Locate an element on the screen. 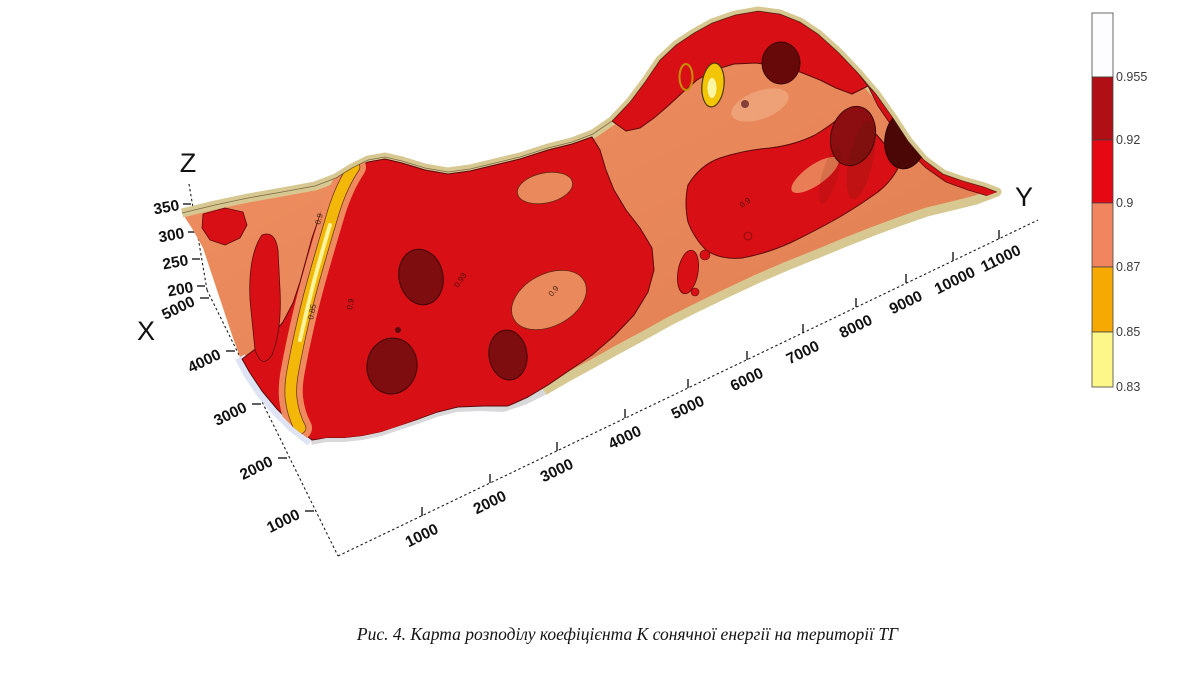 This screenshot has height=674, width=1200. colorbar: 0.955 0.92 0.9 0.87 0.85 0.83 is located at coordinates (1119, 203).